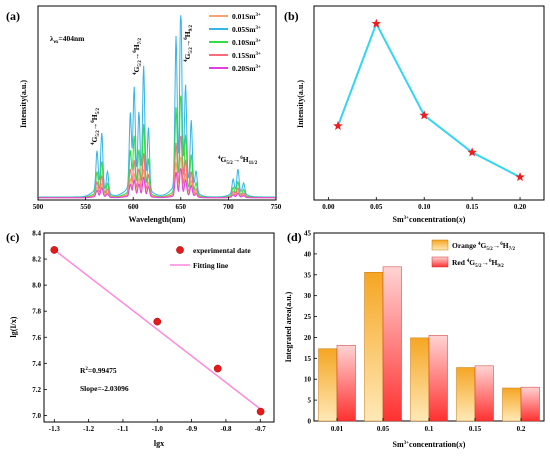 The image size is (550, 458). What do you see at coordinates (36, 338) in the screenshot?
I see `y-tick-label: 7.6` at bounding box center [36, 338].